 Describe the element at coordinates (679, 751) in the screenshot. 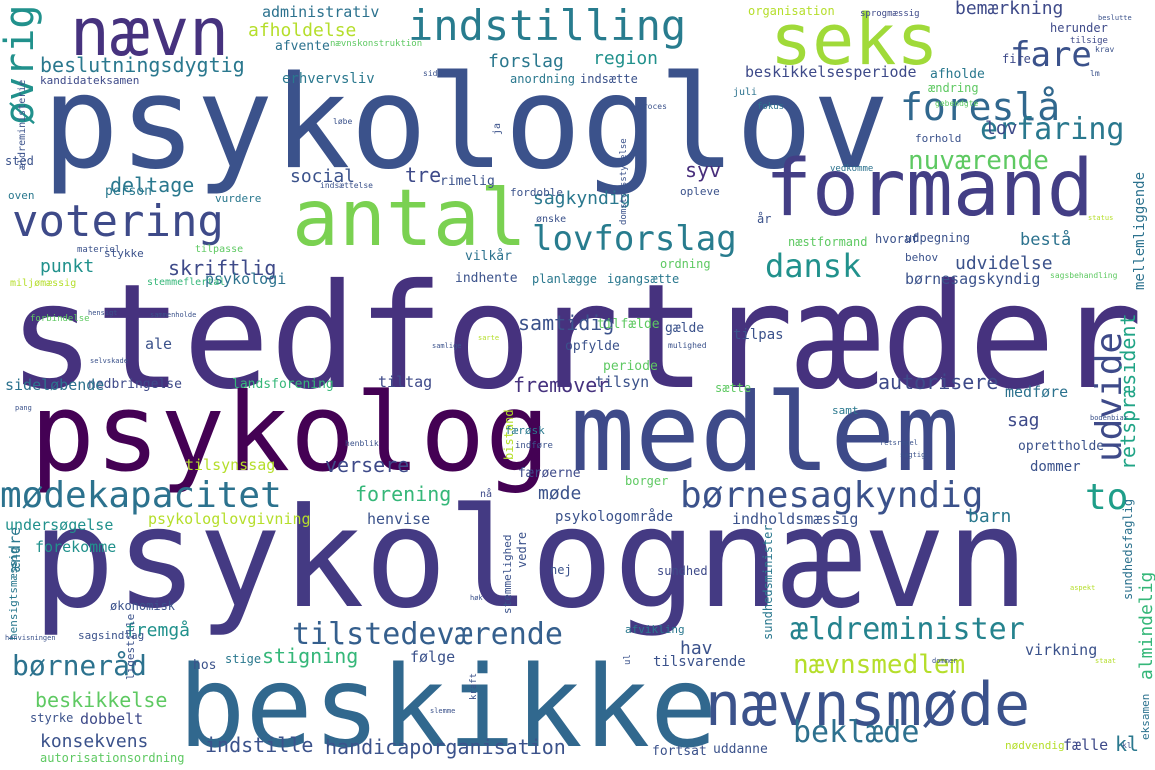

I see `word: fortsat` at that location.